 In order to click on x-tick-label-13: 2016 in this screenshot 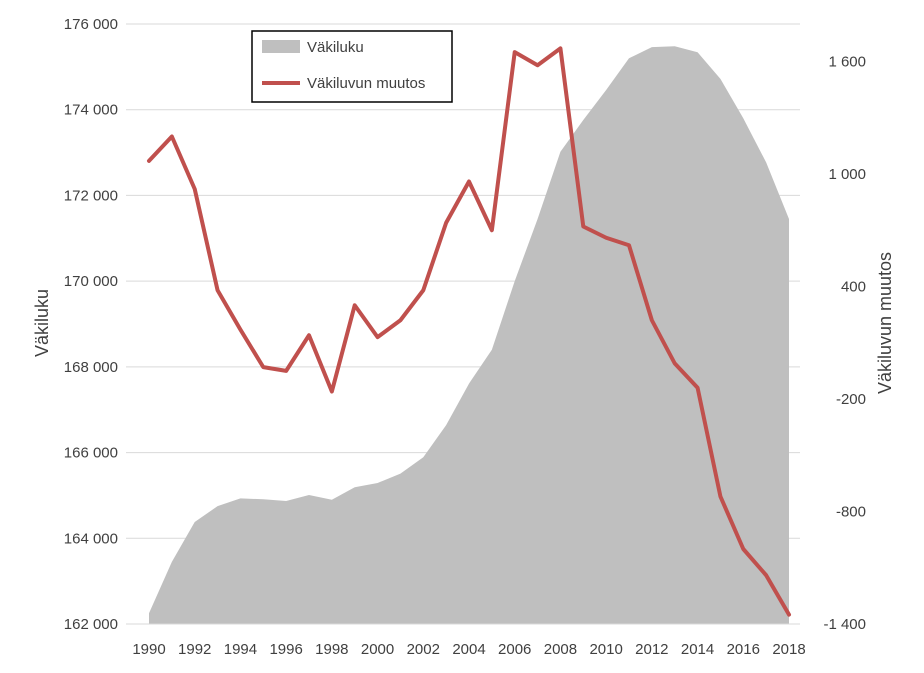, I will do `click(743, 649)`.